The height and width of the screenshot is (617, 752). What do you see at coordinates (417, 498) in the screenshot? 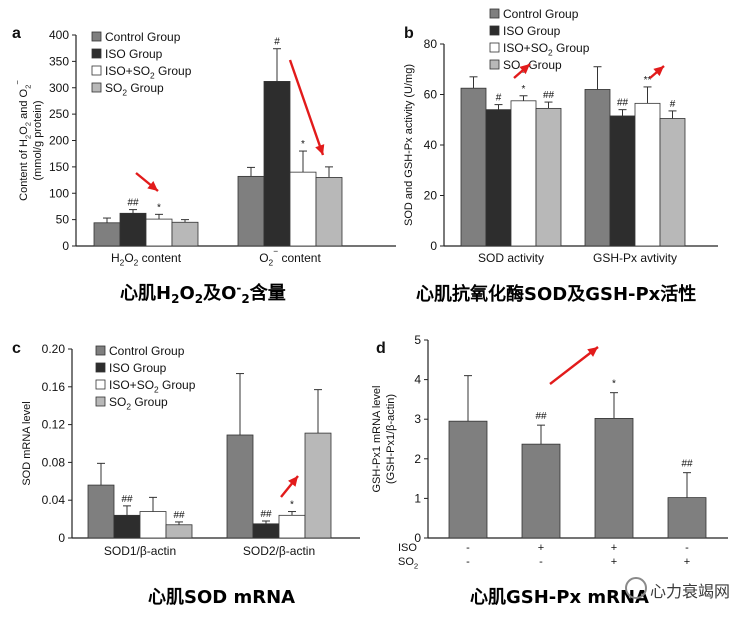
I see `y-tick-label: 1` at bounding box center [417, 498].